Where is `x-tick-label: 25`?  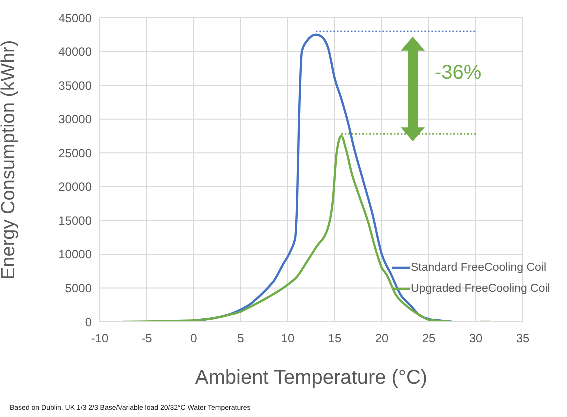 x-tick-label: 25 is located at coordinates (429, 339).